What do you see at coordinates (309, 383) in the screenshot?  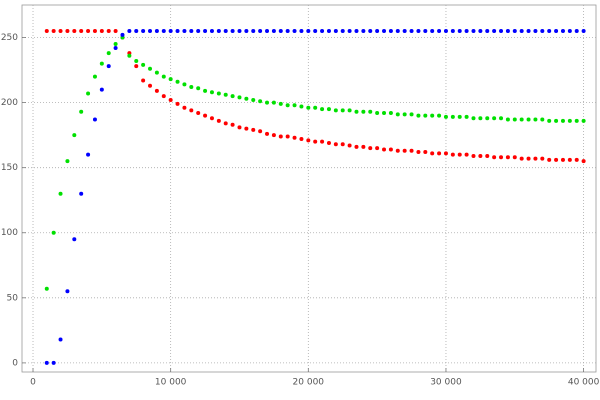 I see `x-tick-label: 20 000` at bounding box center [309, 383].